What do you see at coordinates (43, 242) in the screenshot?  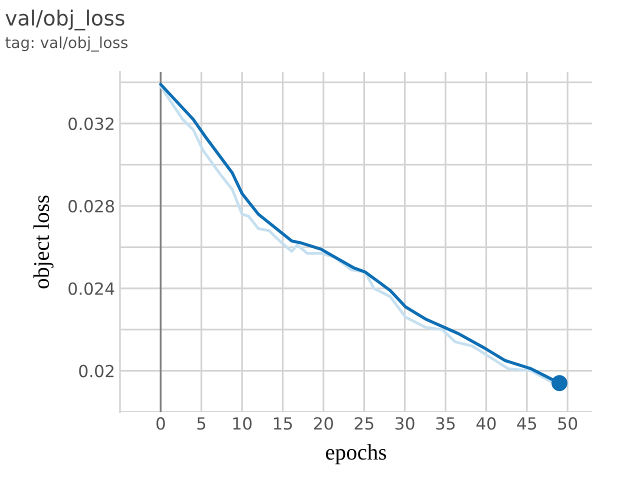 I see `y-axis-title: object loss` at bounding box center [43, 242].